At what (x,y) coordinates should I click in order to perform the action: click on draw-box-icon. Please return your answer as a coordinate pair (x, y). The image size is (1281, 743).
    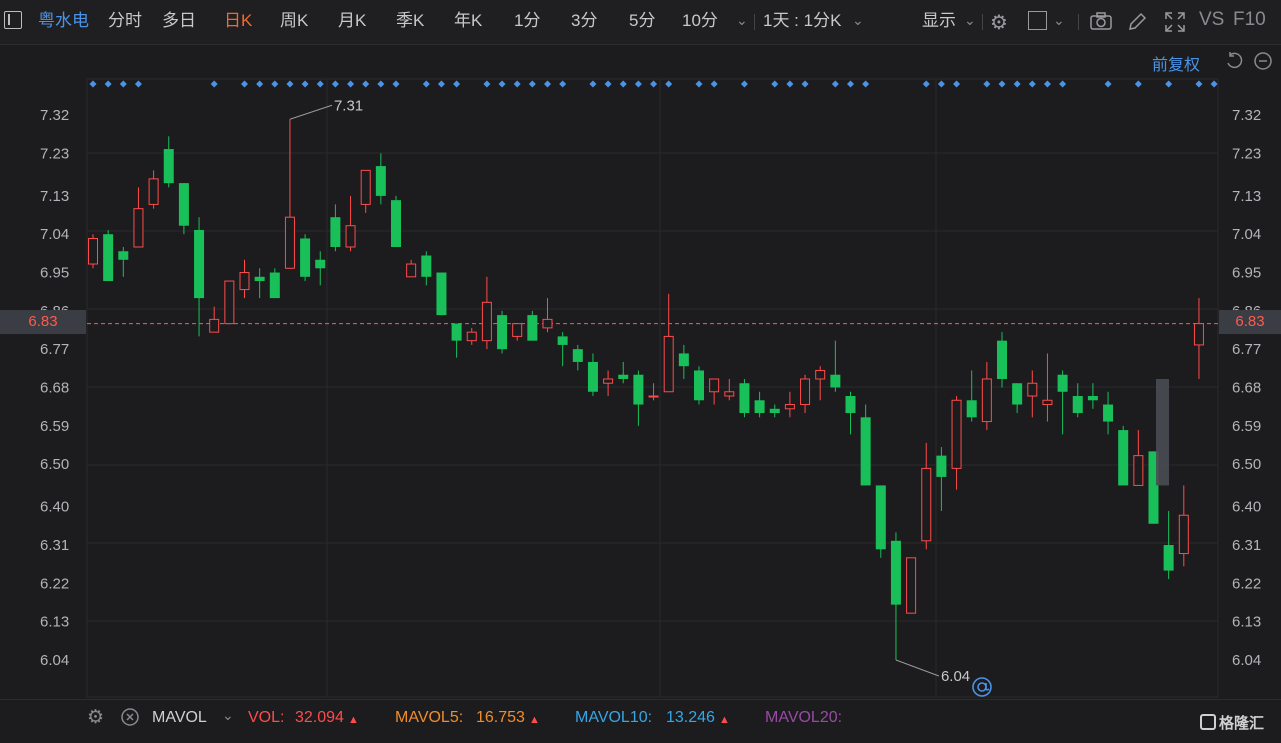
    Looking at the image, I should click on (1037, 20).